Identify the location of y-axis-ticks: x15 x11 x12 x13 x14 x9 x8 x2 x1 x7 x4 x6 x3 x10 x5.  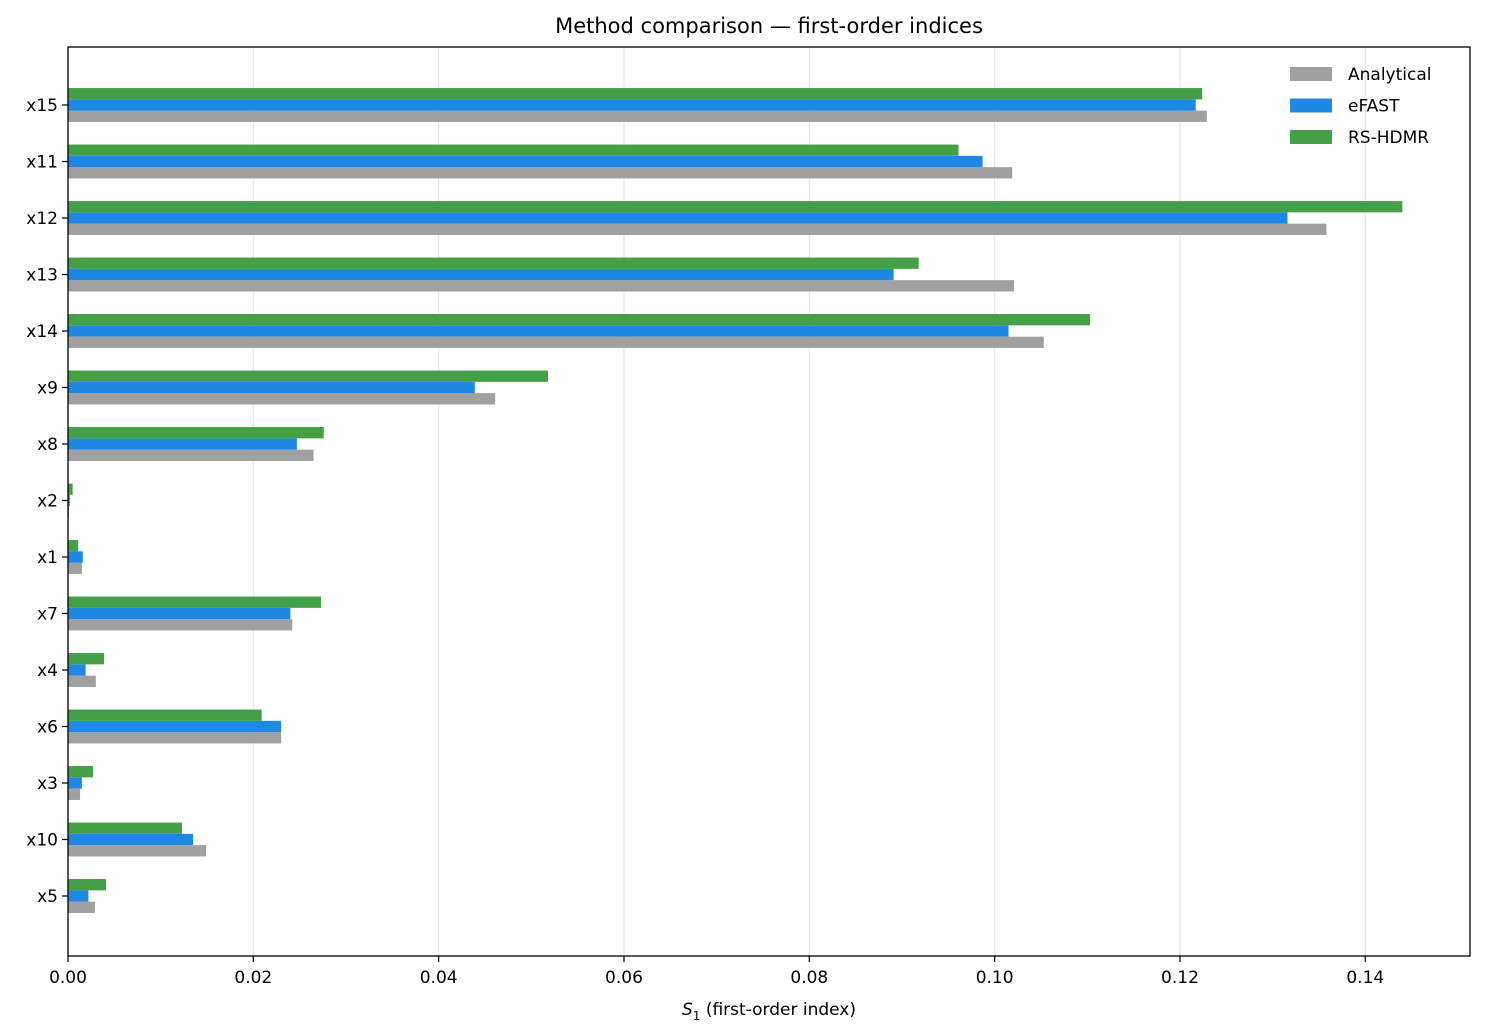
(47, 501).